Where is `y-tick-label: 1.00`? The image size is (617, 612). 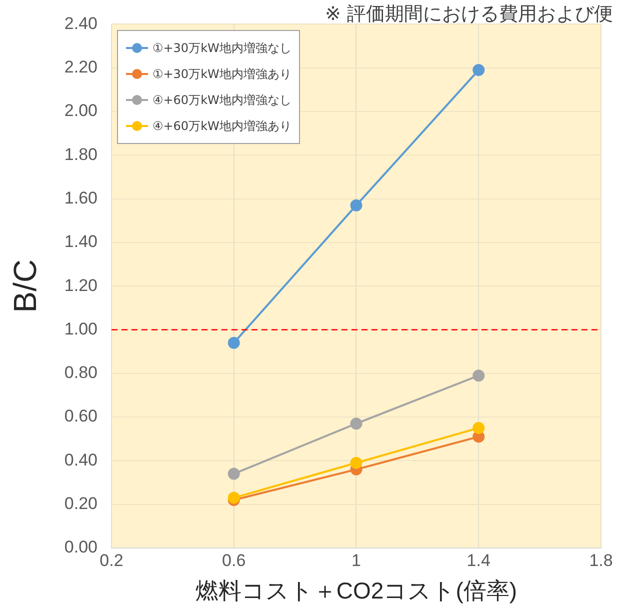 y-tick-label: 1.00 is located at coordinates (81, 328).